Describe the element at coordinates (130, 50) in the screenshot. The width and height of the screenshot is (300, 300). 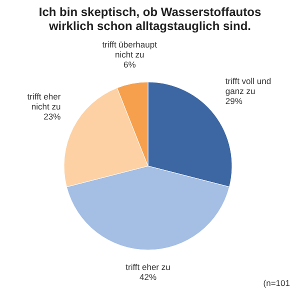
I see `slice-label: trifft überhaupt nicht zu` at that location.